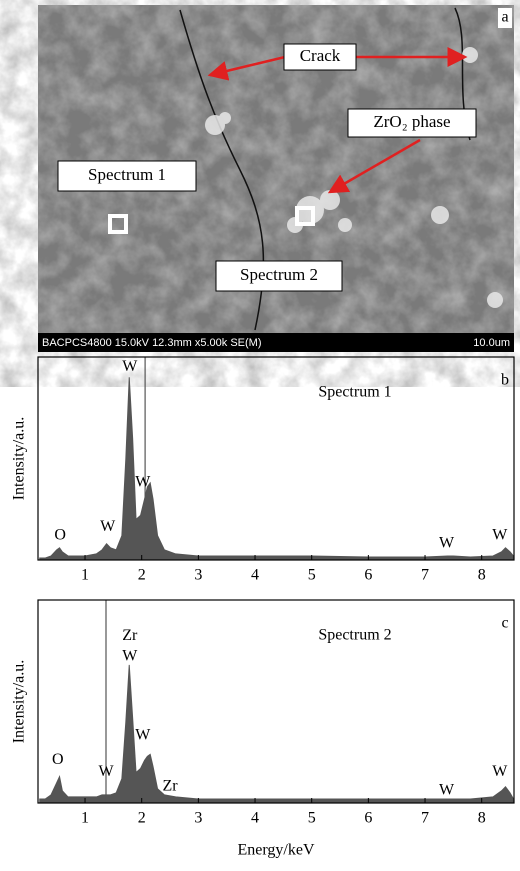 Image resolution: width=520 pixels, height=871 pixels. I want to click on spectrum-1-square, so click(118, 224).